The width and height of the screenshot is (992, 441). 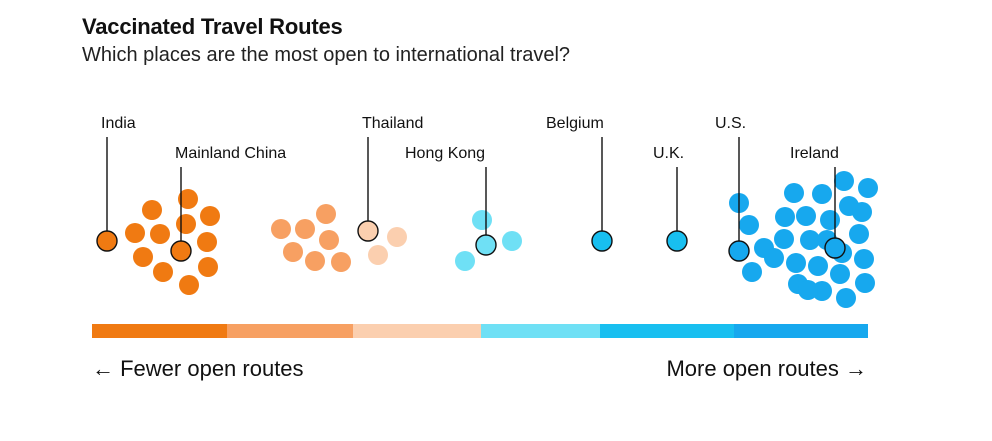 What do you see at coordinates (230, 153) in the screenshot?
I see `country-label: Mainland China` at bounding box center [230, 153].